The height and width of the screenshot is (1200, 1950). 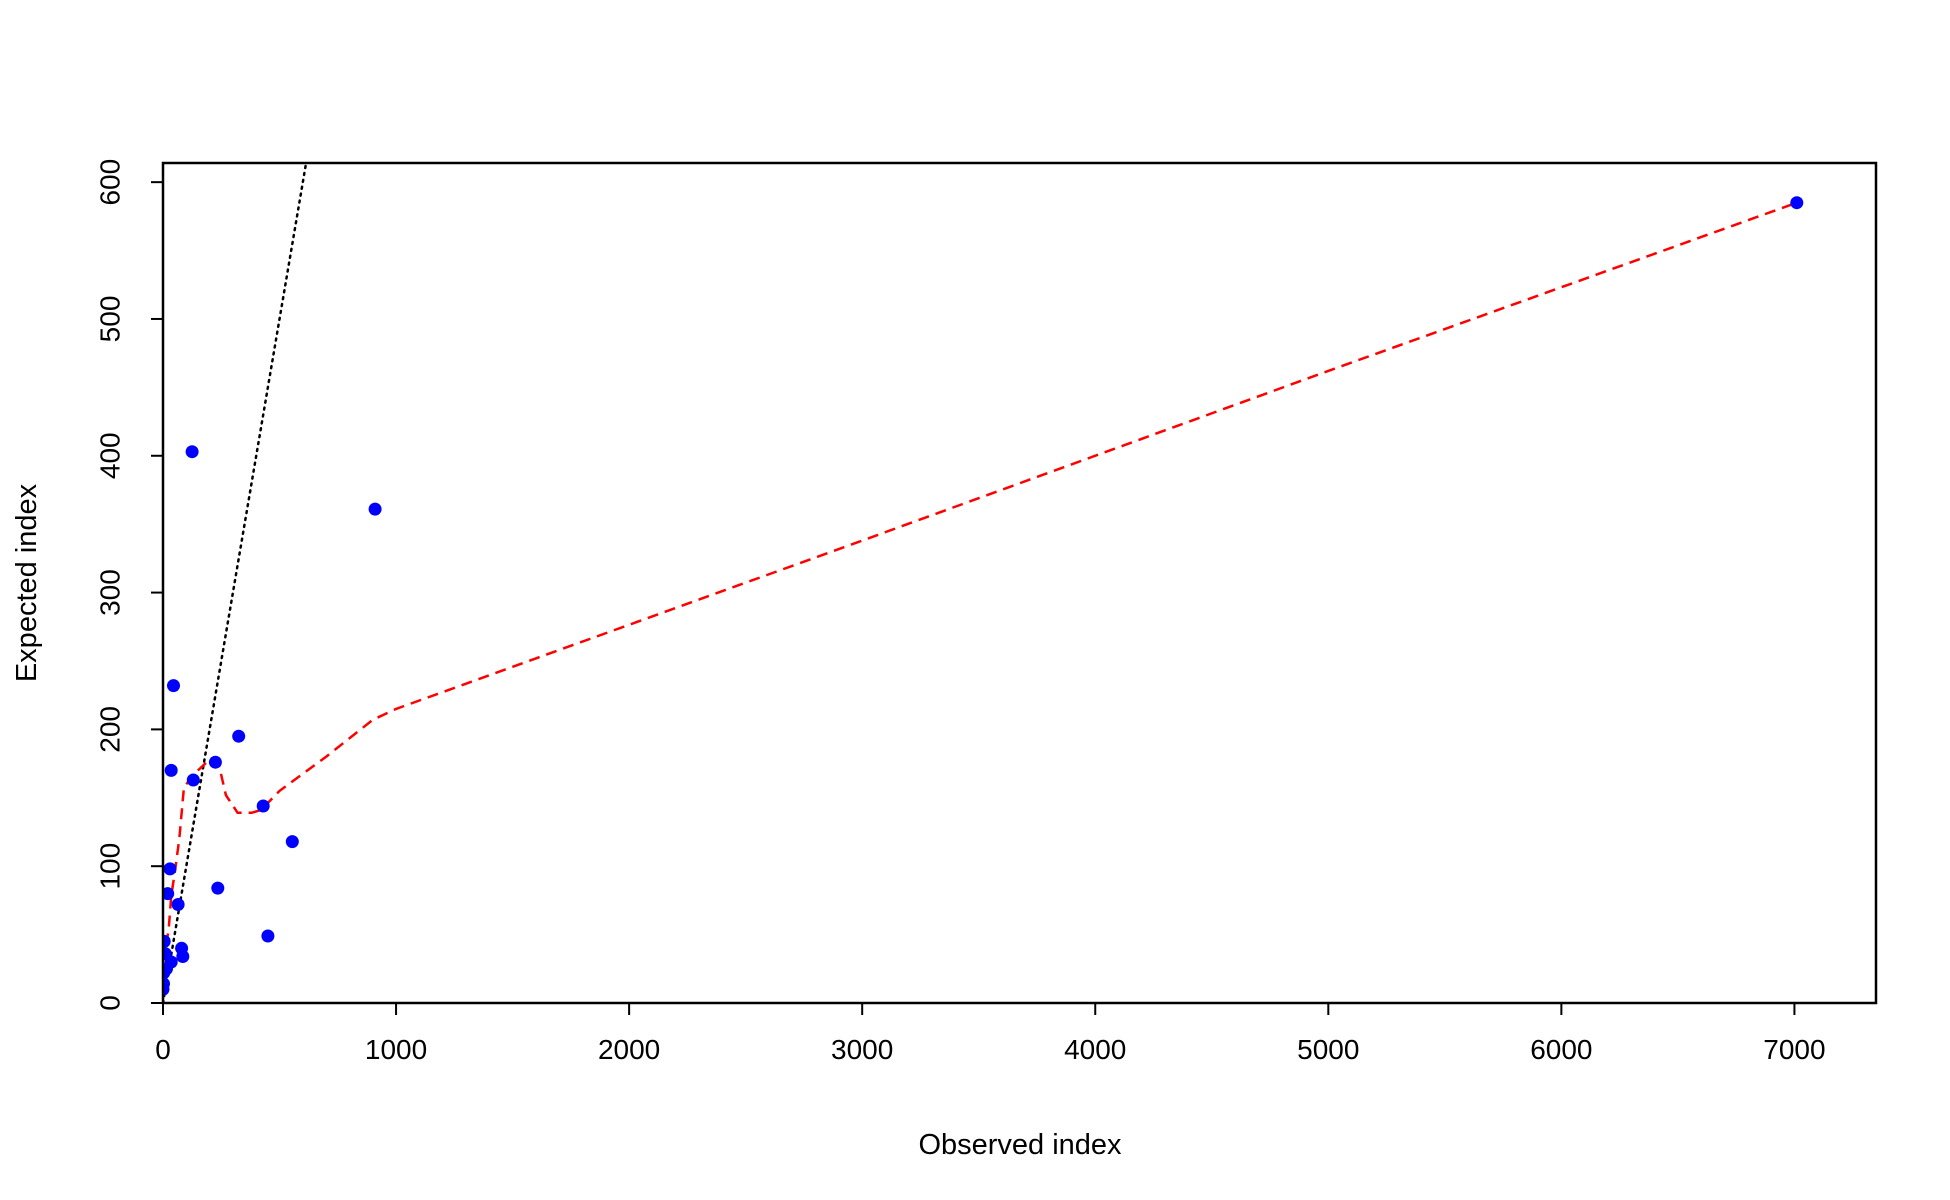 I want to click on y-tick-label: 200, so click(x=109, y=729).